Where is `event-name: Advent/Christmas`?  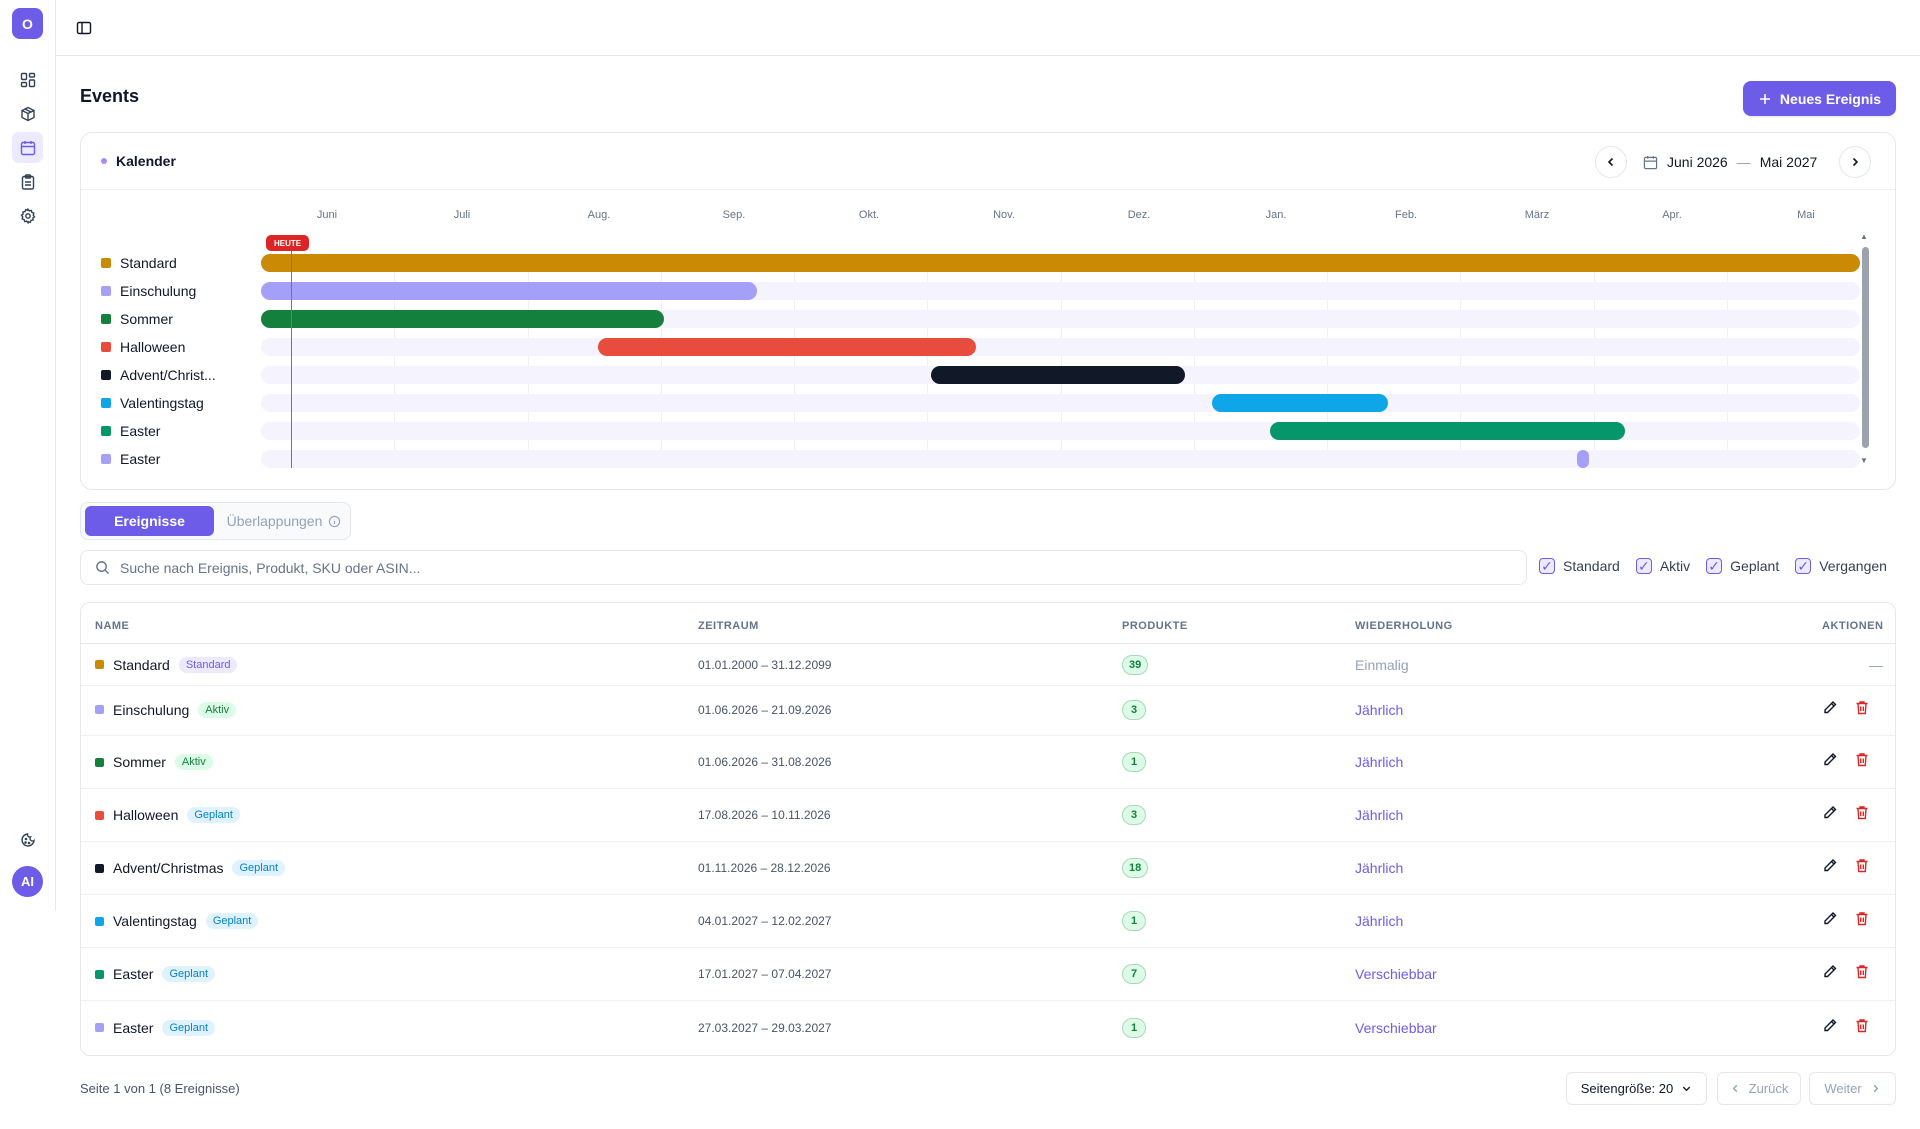 event-name: Advent/Christmas is located at coordinates (168, 868).